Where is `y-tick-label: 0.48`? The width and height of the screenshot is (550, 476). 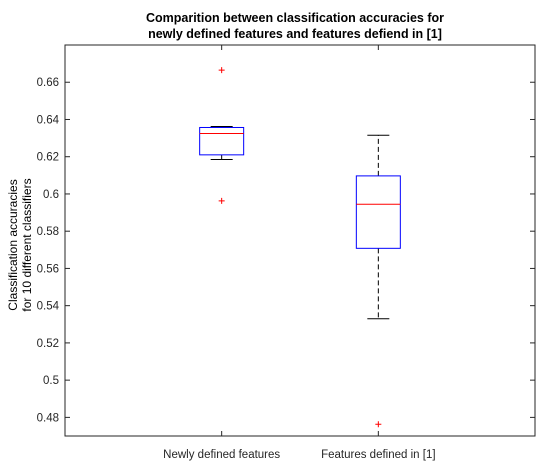
y-tick-label: 0.48 is located at coordinates (48, 418).